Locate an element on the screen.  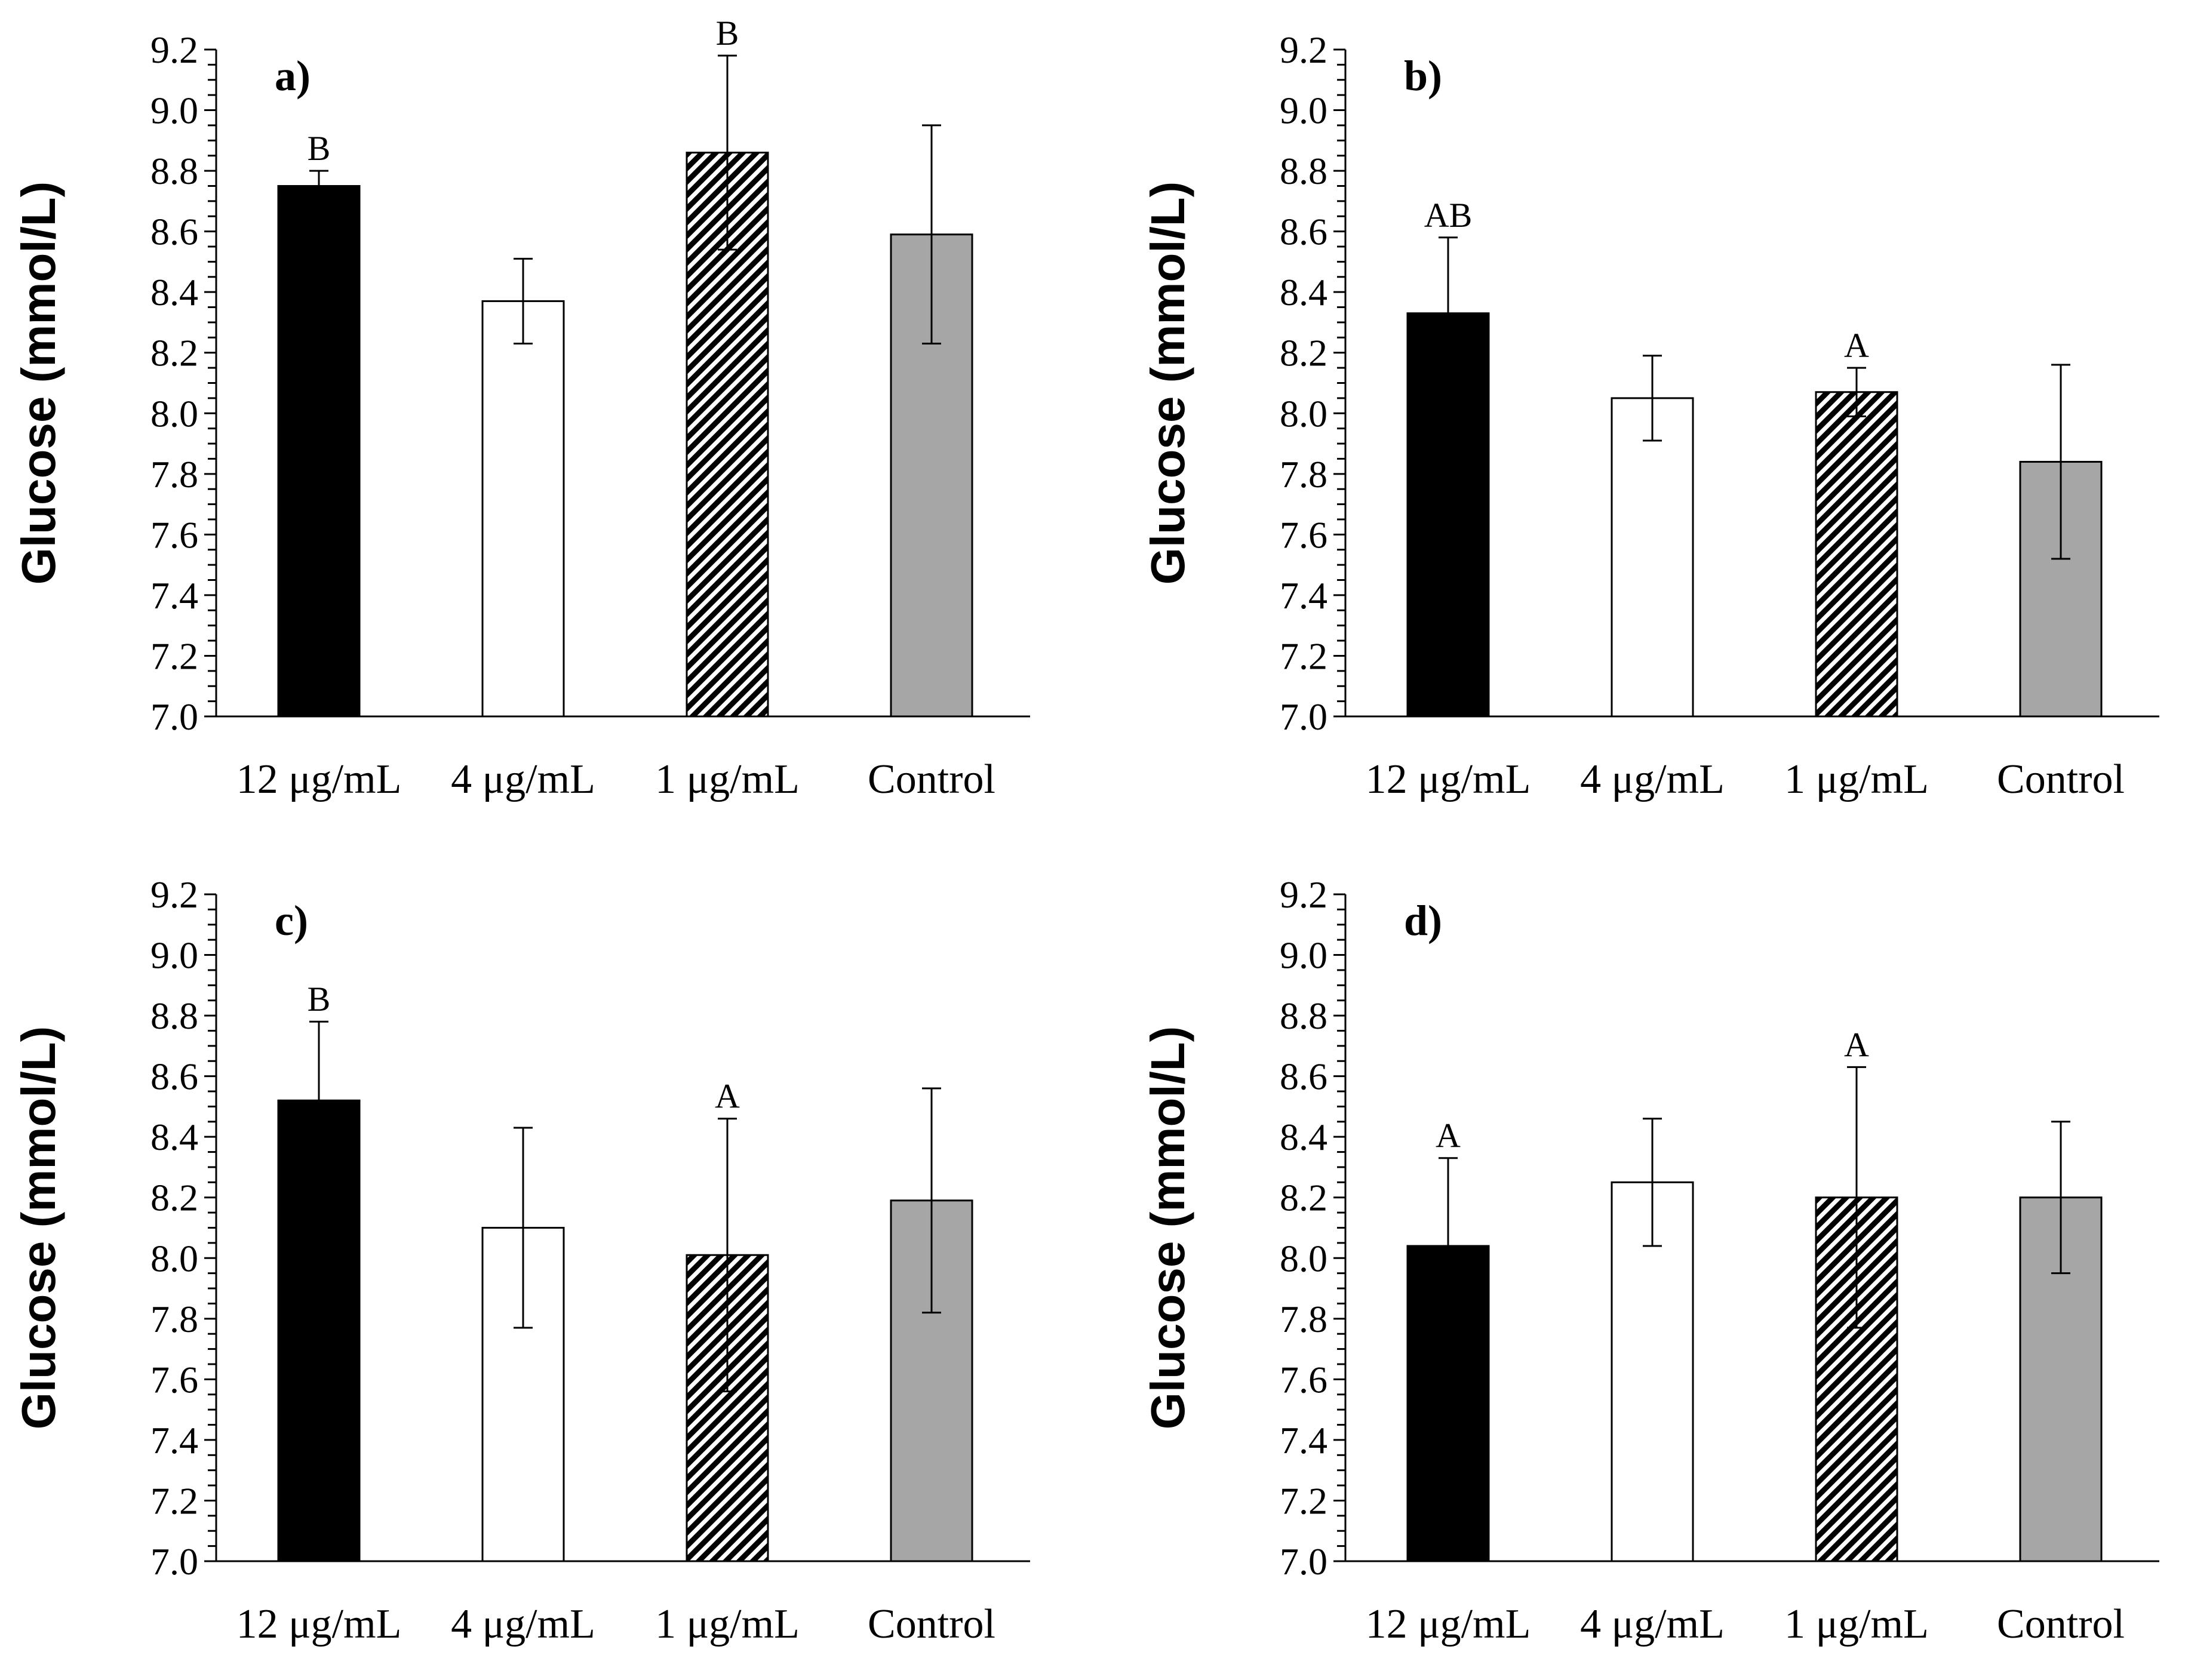
panel-label: a) is located at coordinates (293, 76).